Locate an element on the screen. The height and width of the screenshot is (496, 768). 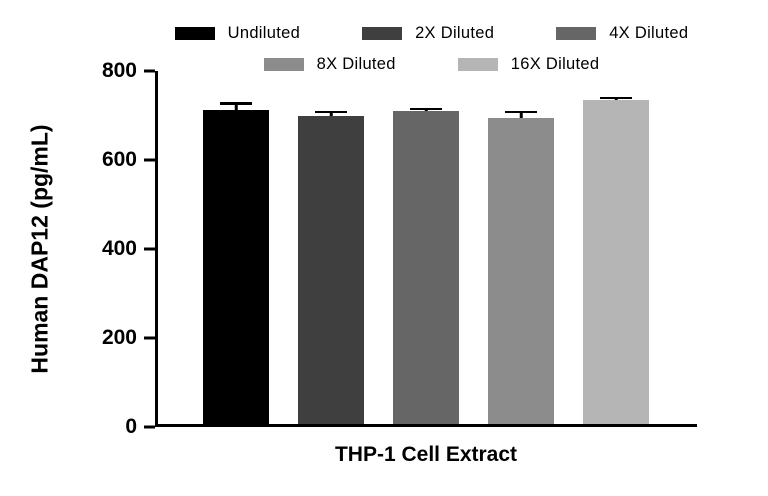
x-axis-line is located at coordinates (426, 425).